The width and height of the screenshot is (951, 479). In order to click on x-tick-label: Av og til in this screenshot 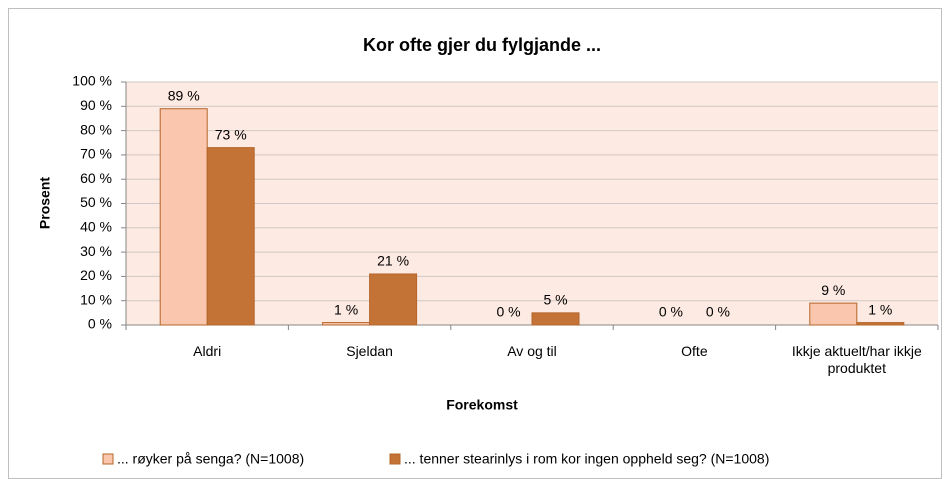, I will do `click(532, 351)`.